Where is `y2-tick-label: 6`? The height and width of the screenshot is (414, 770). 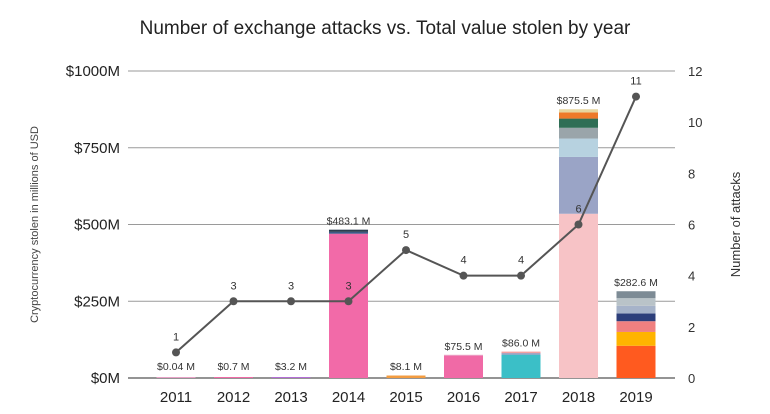
y2-tick-label: 6 is located at coordinates (691, 225).